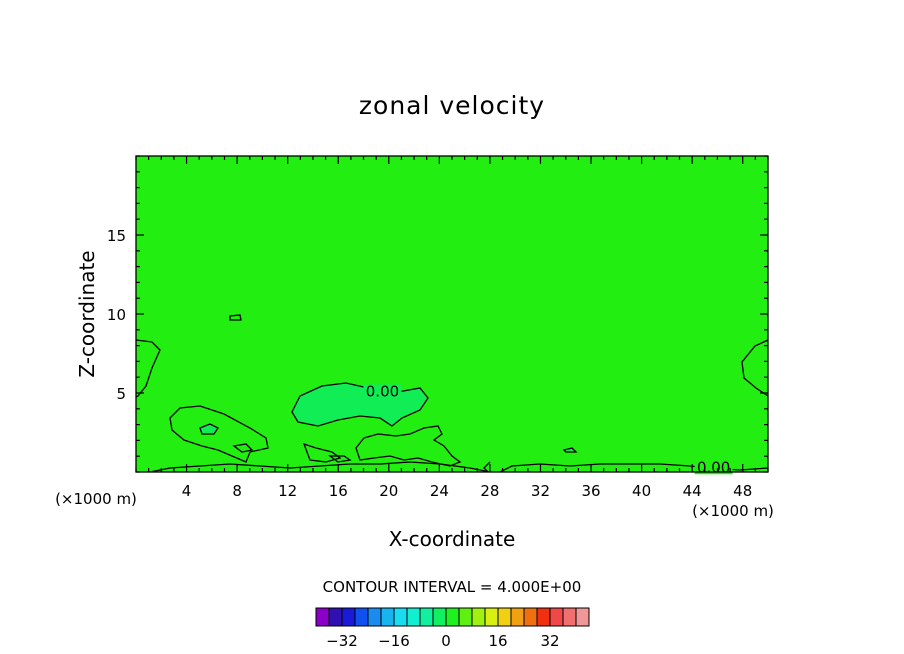  I want to click on x-tick-label: 20, so click(388, 491).